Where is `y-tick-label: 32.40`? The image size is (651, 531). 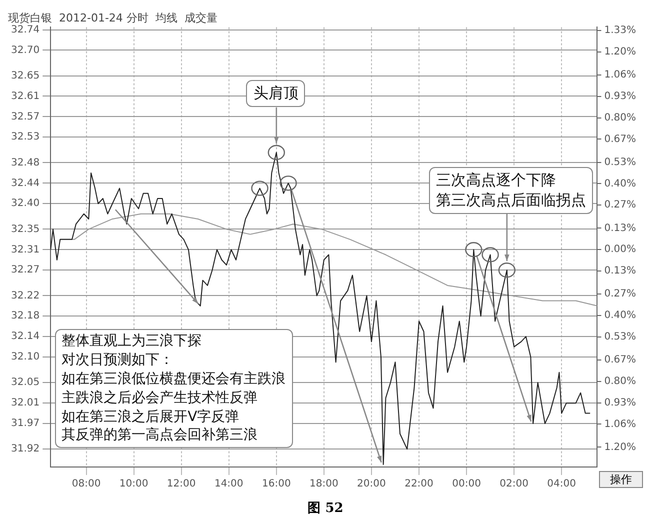 y-tick-label: 32.40 is located at coordinates (25, 204).